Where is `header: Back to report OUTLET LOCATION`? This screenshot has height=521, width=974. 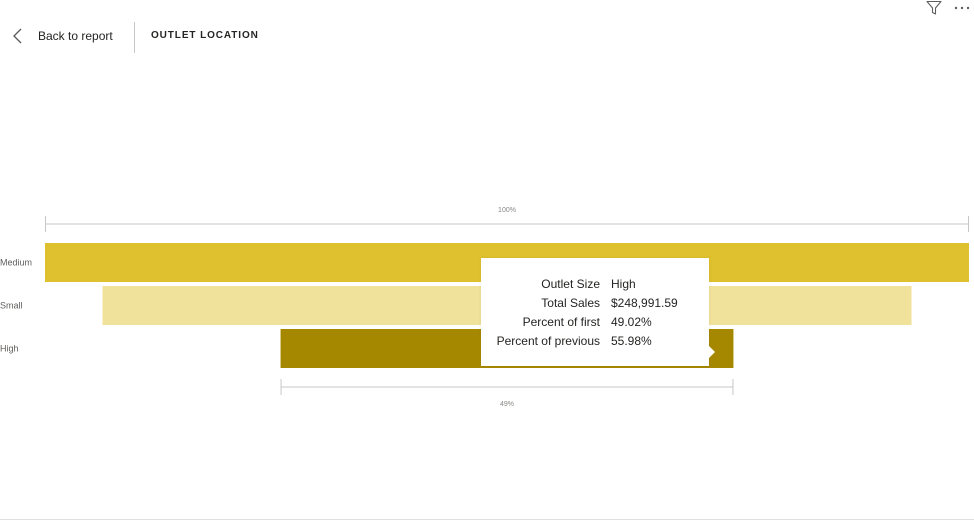 header: Back to report OUTLET LOCATION is located at coordinates (487, 27).